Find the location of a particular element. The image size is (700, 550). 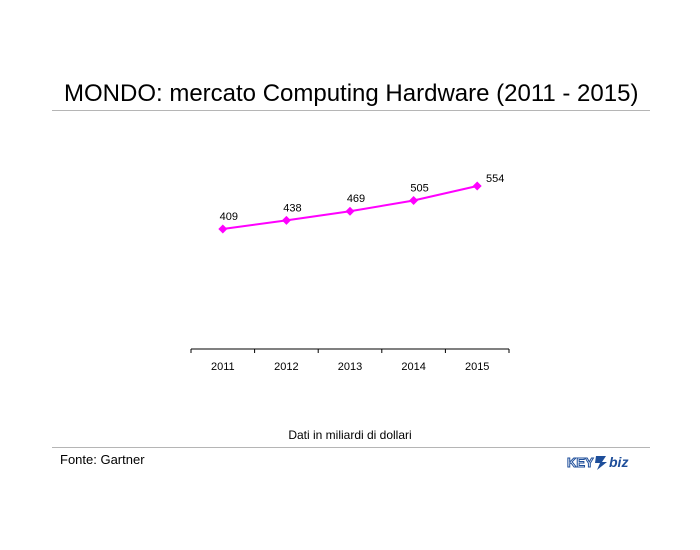

x-tick-label: 2011 is located at coordinates (223, 367).